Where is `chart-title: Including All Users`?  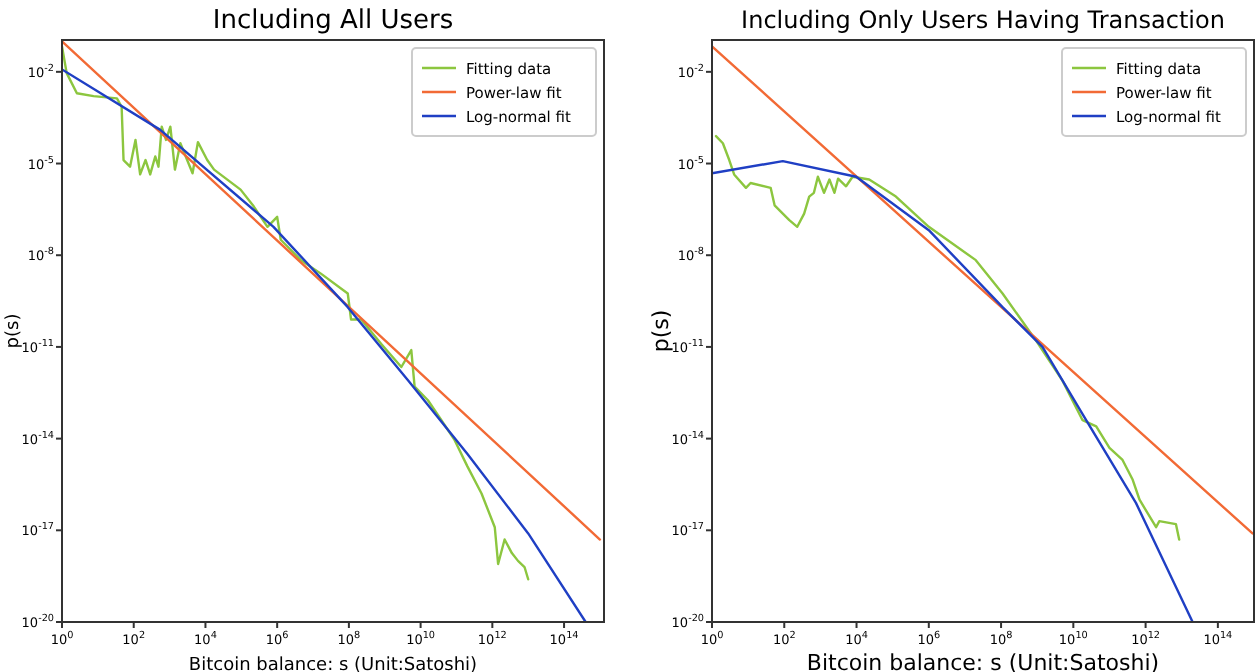
chart-title: Including All Users is located at coordinates (333, 21).